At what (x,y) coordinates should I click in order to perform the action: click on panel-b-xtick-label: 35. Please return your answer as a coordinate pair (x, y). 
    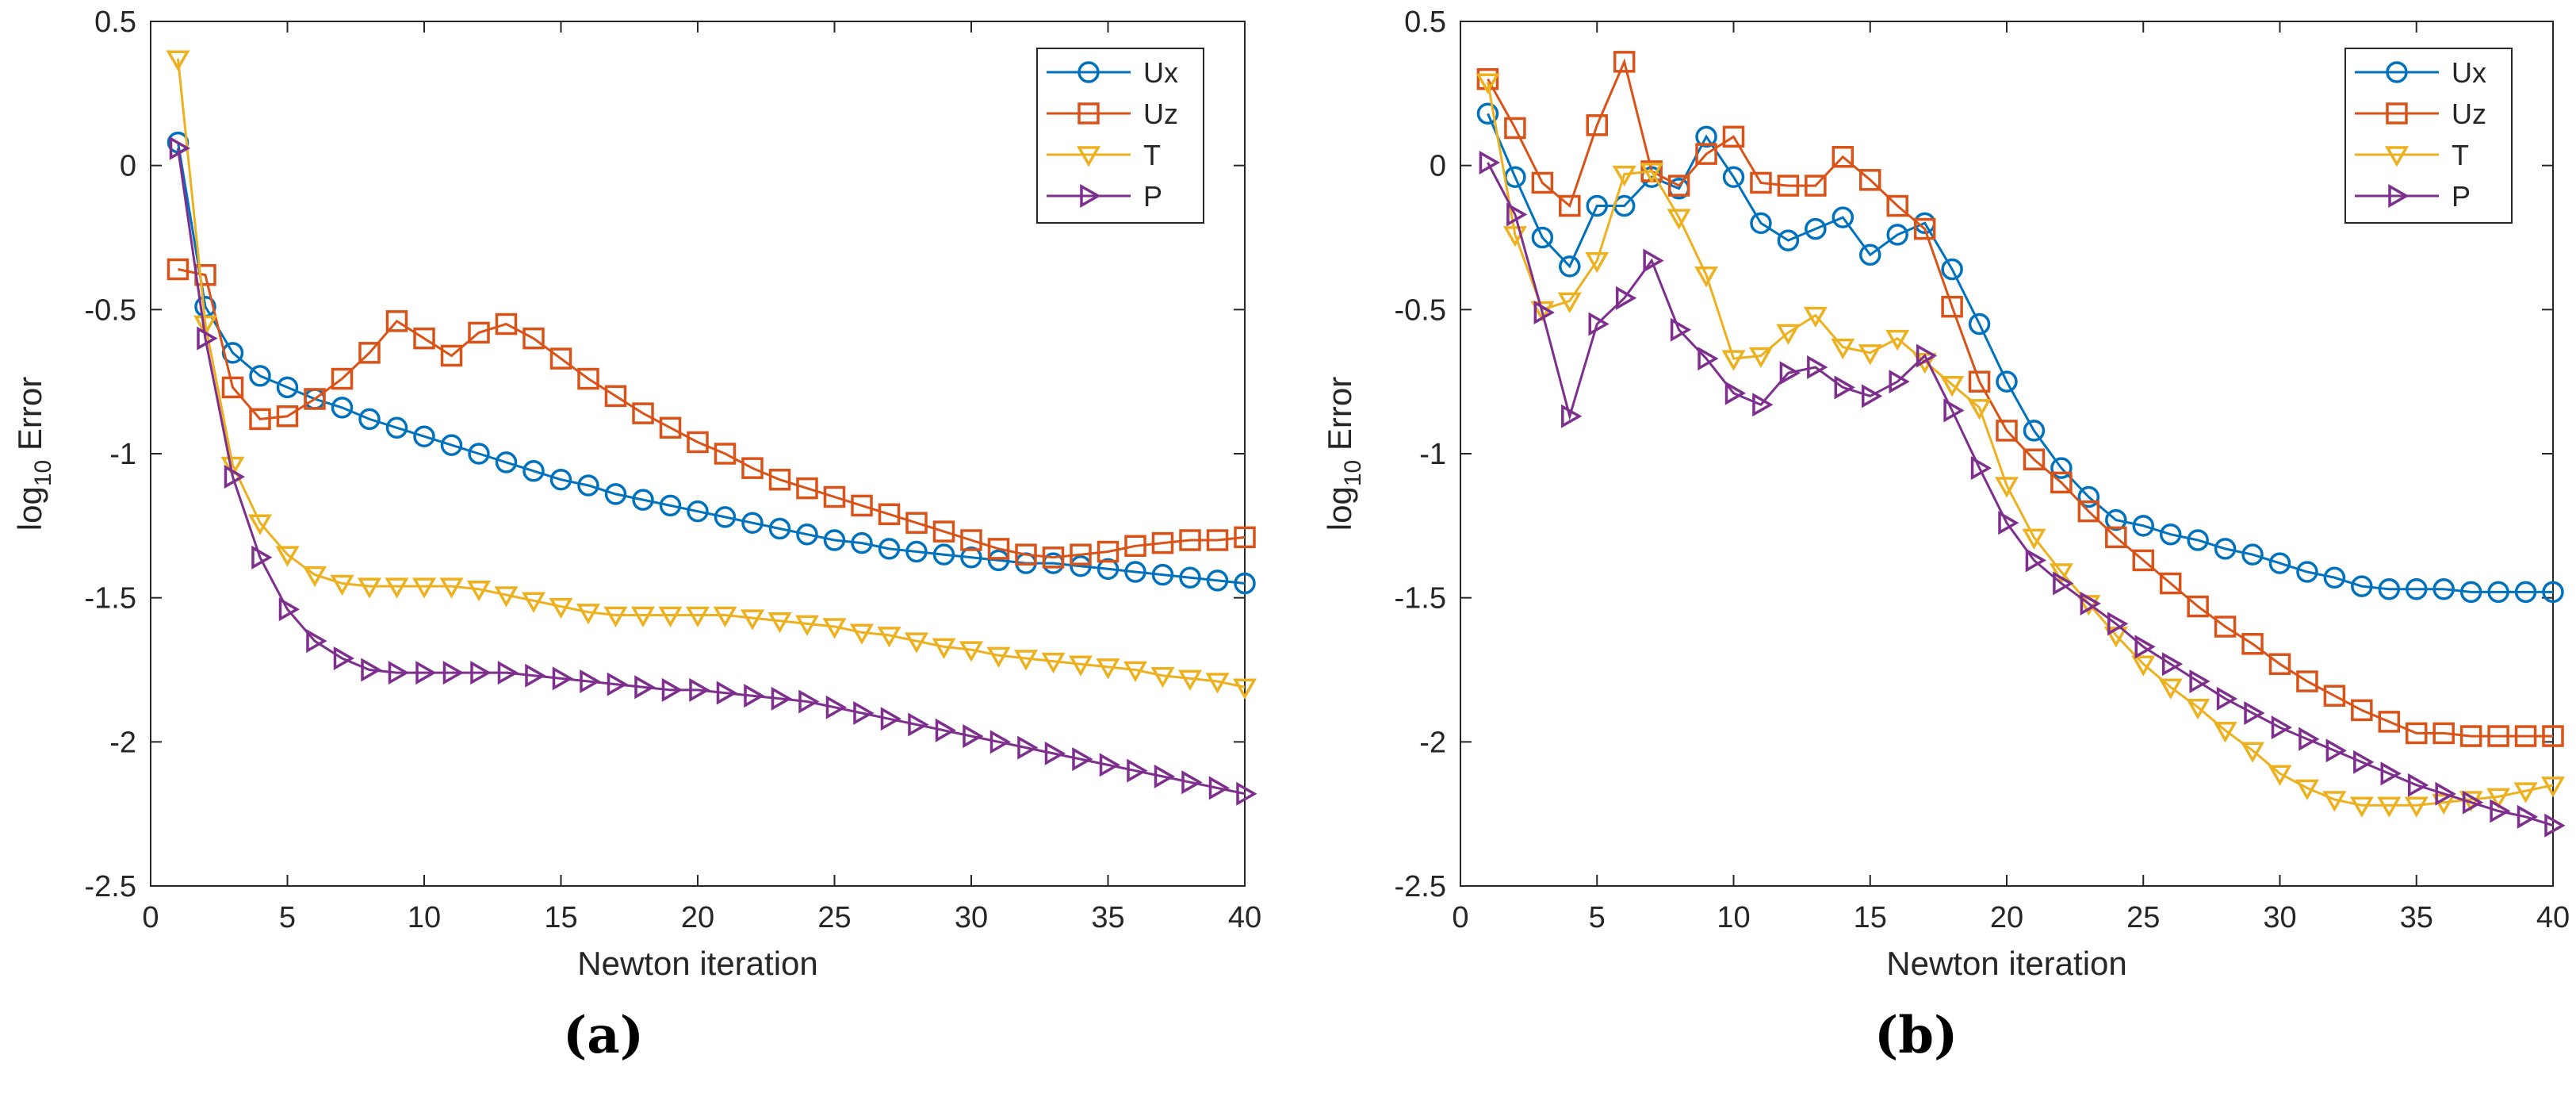
    Looking at the image, I should click on (2416, 917).